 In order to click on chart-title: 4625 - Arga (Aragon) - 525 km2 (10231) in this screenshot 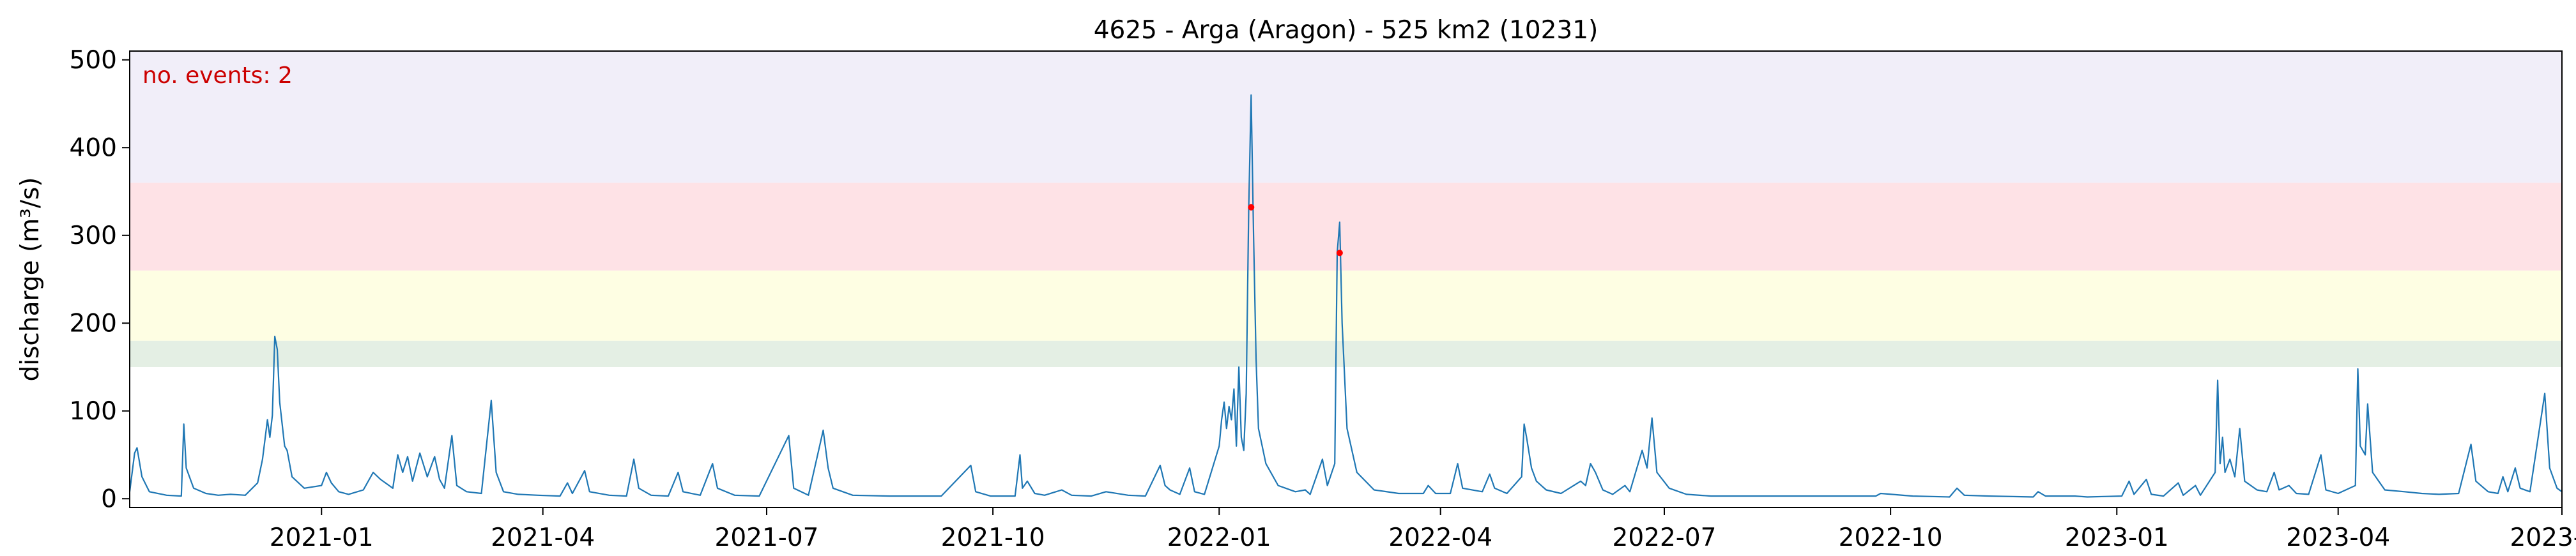, I will do `click(1346, 31)`.